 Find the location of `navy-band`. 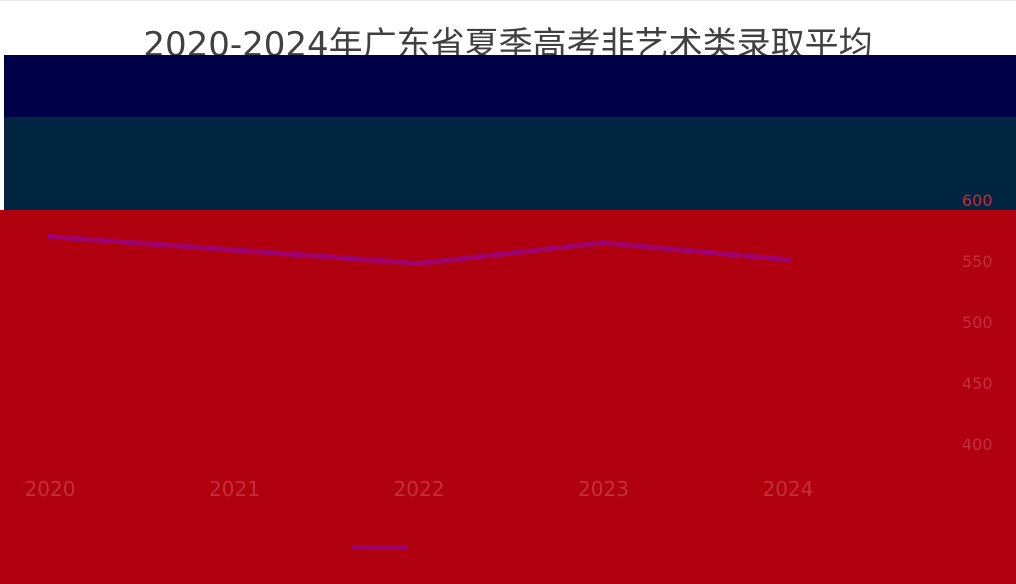

navy-band is located at coordinates (510, 86).